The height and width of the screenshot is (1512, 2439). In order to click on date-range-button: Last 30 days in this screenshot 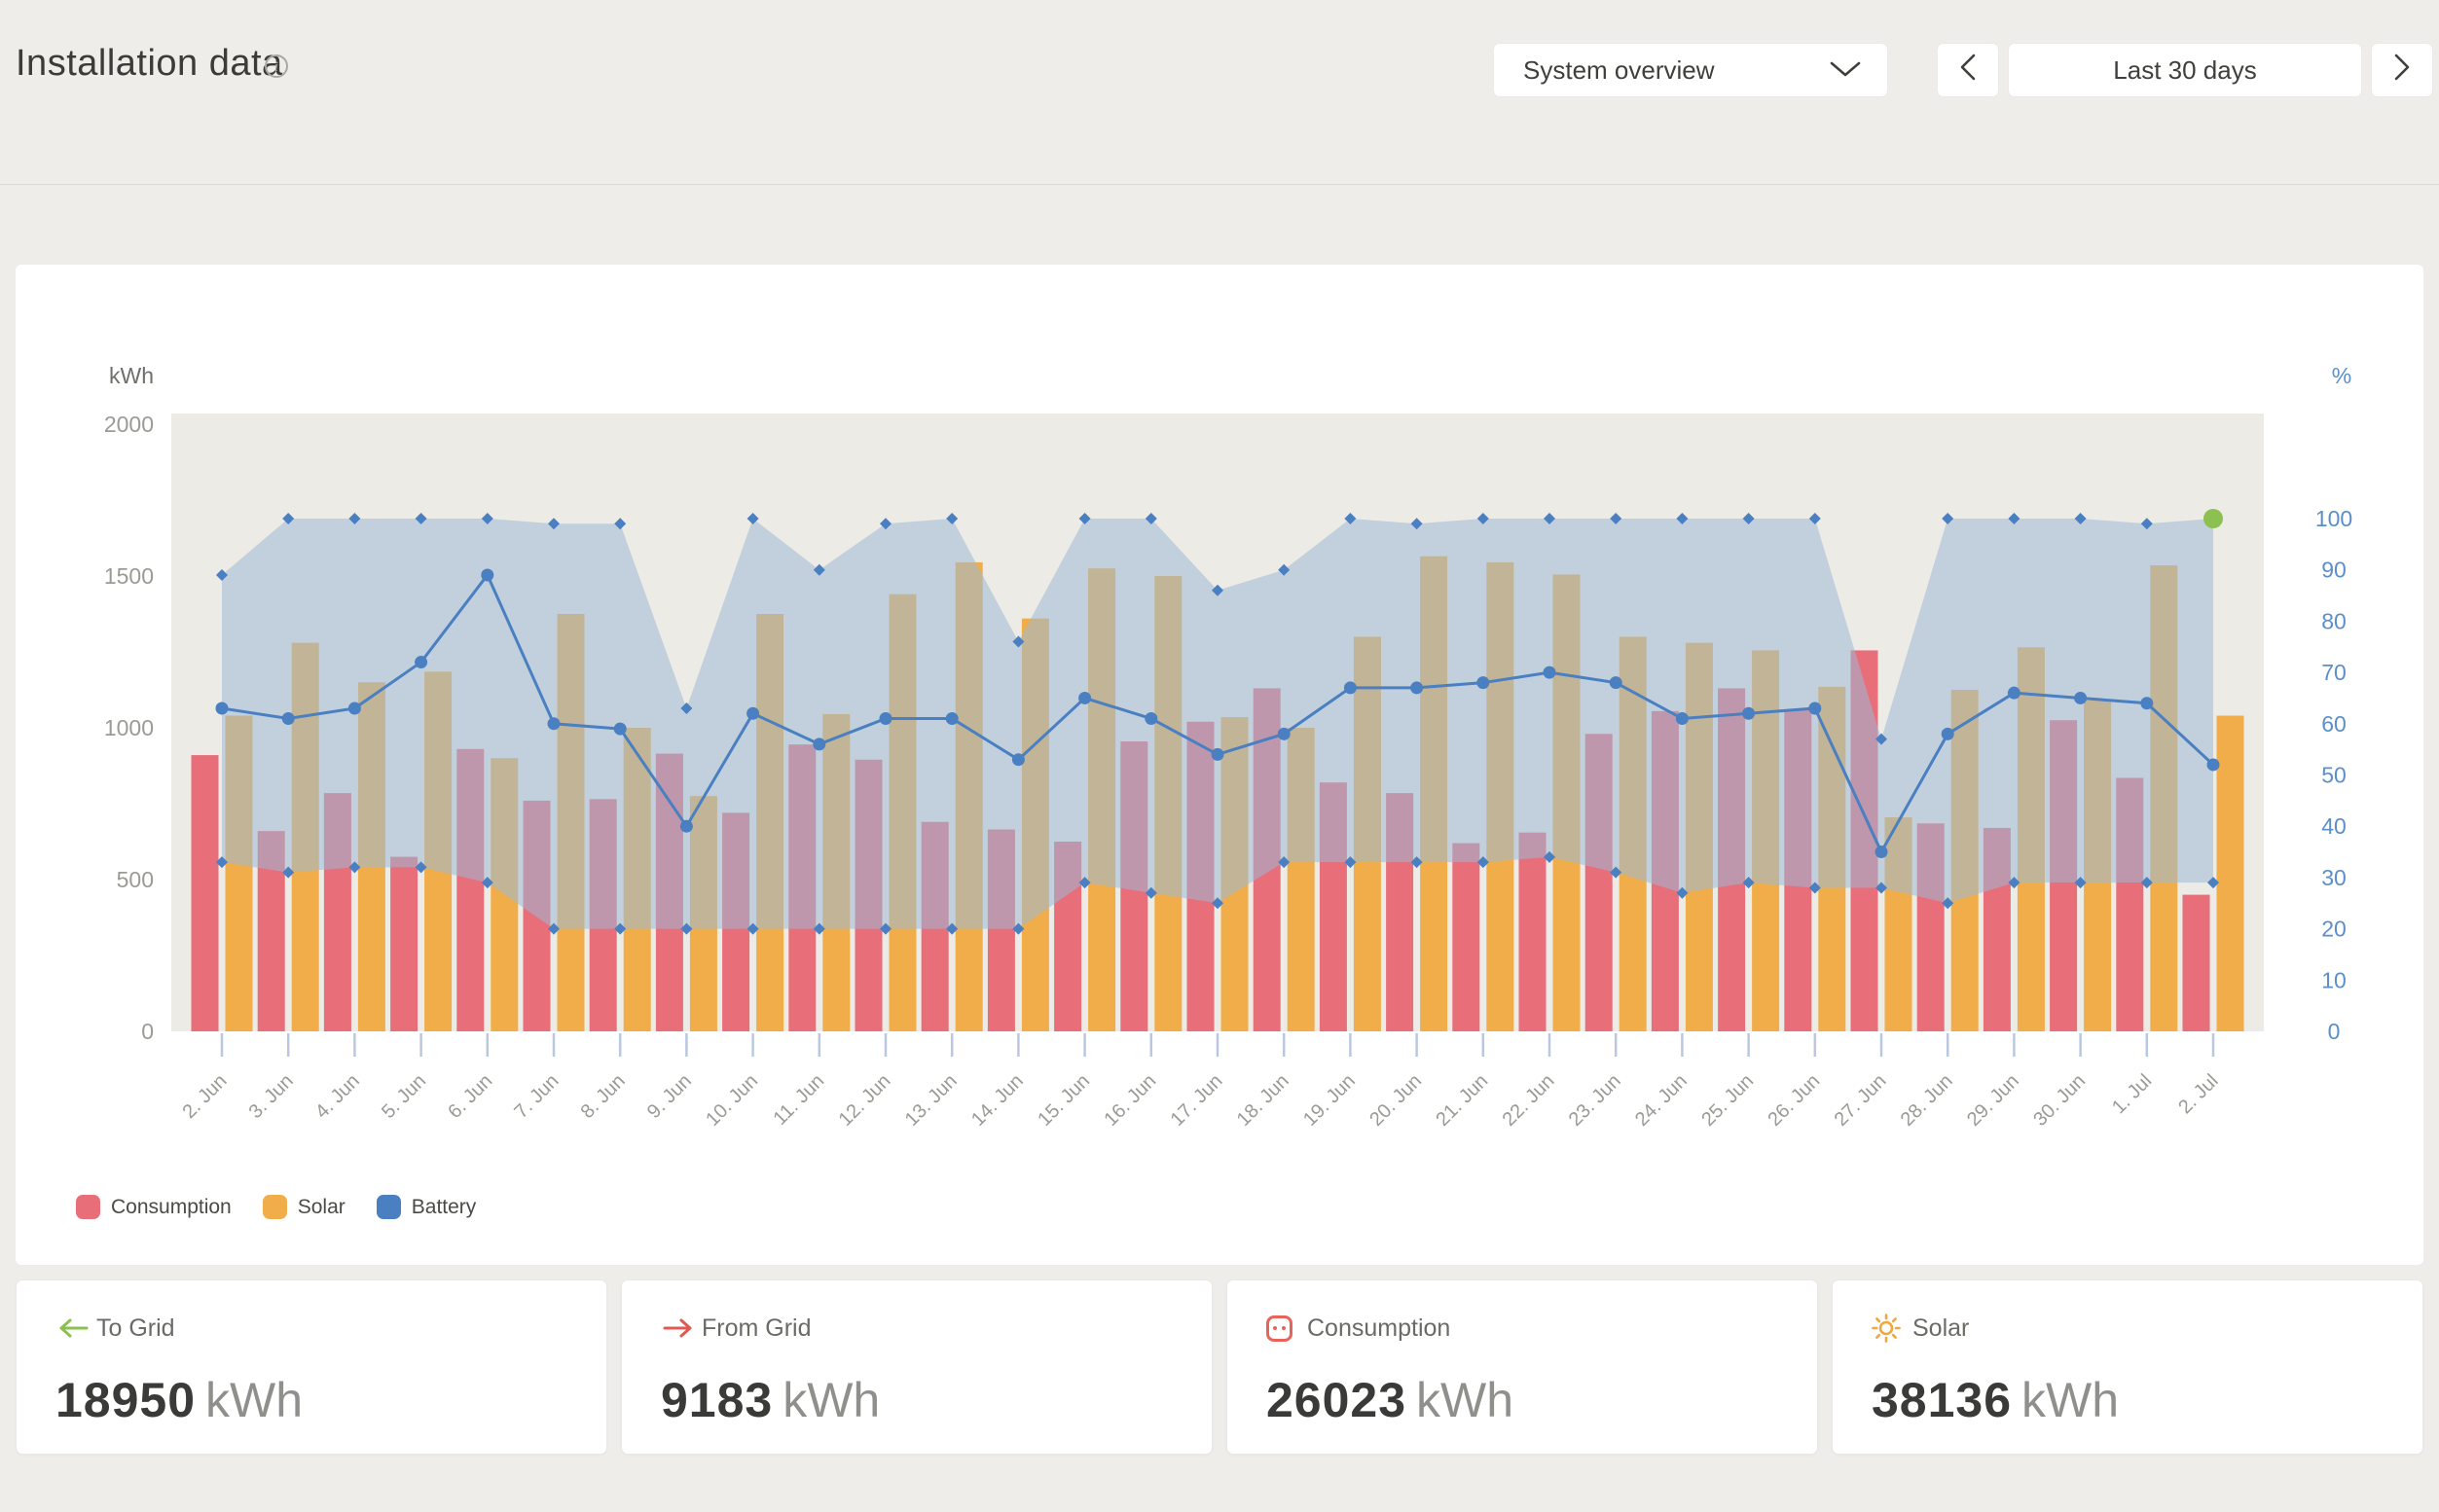, I will do `click(2185, 70)`.